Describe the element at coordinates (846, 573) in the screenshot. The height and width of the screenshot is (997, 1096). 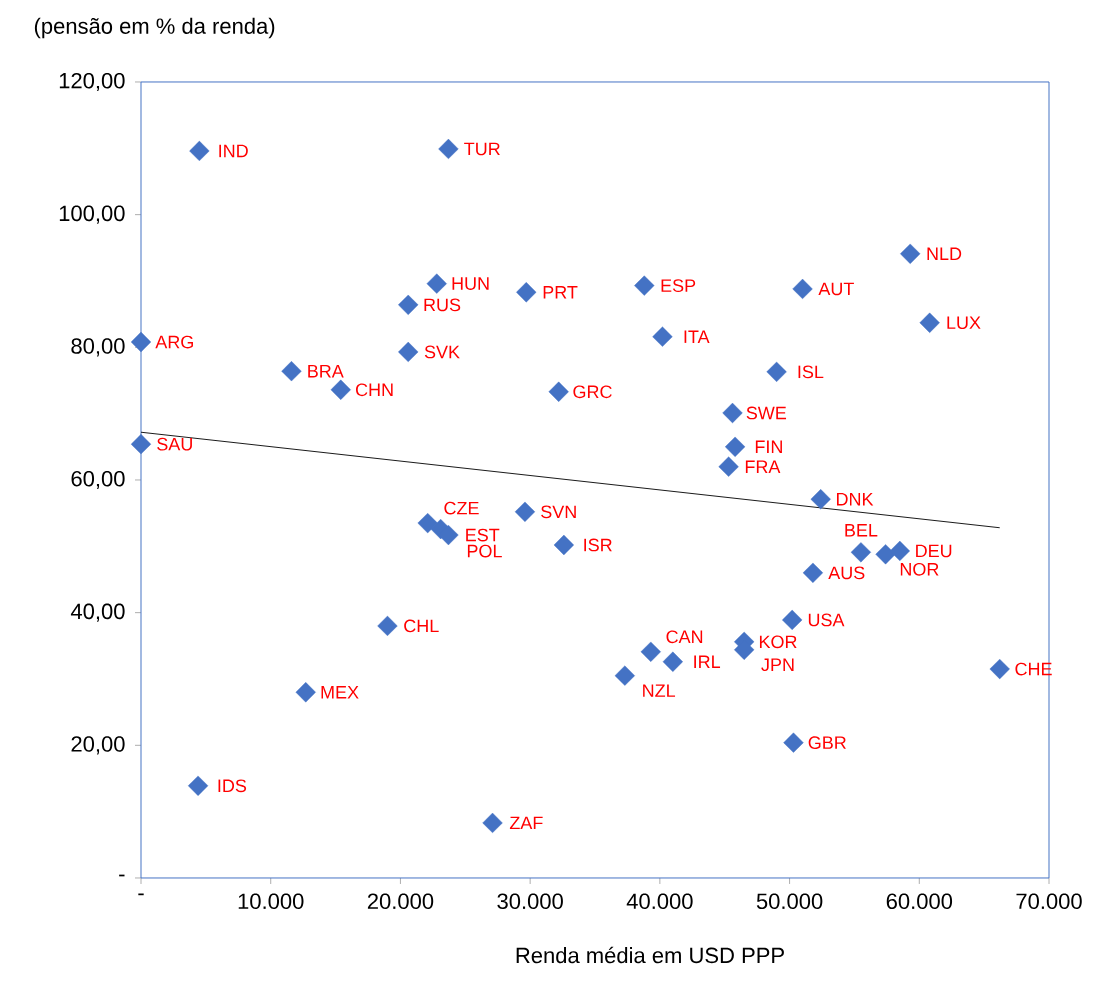
I see `annotation: AUS` at that location.